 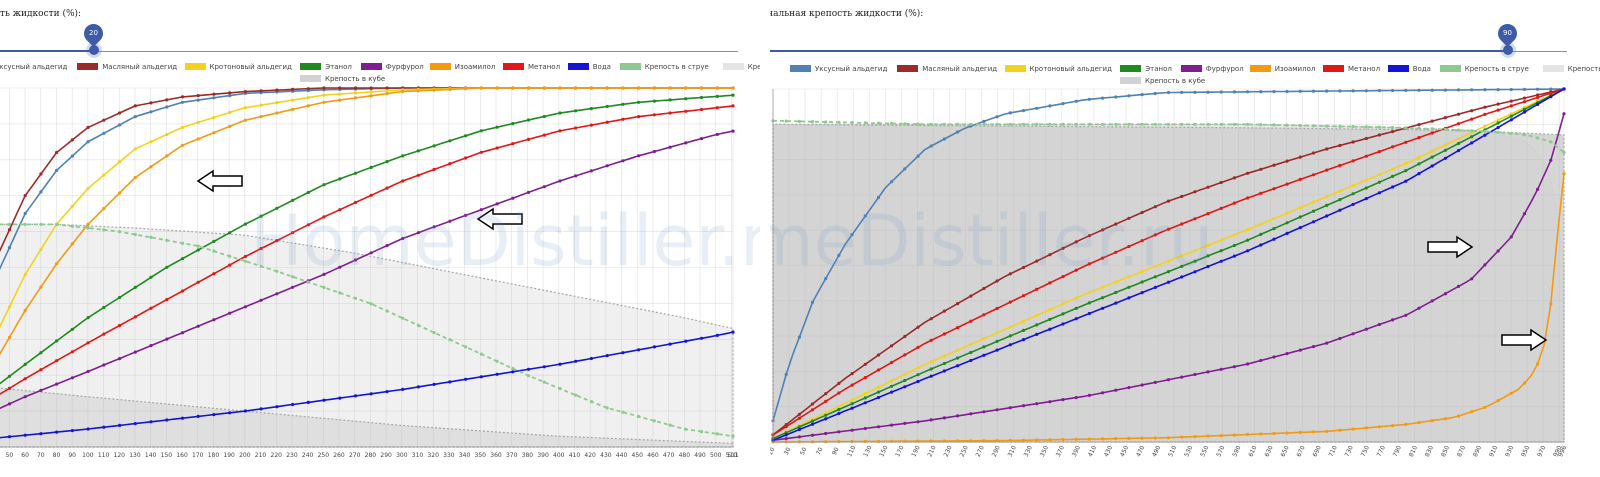 I want to click on slider-value-text: 20, so click(x=93, y=33).